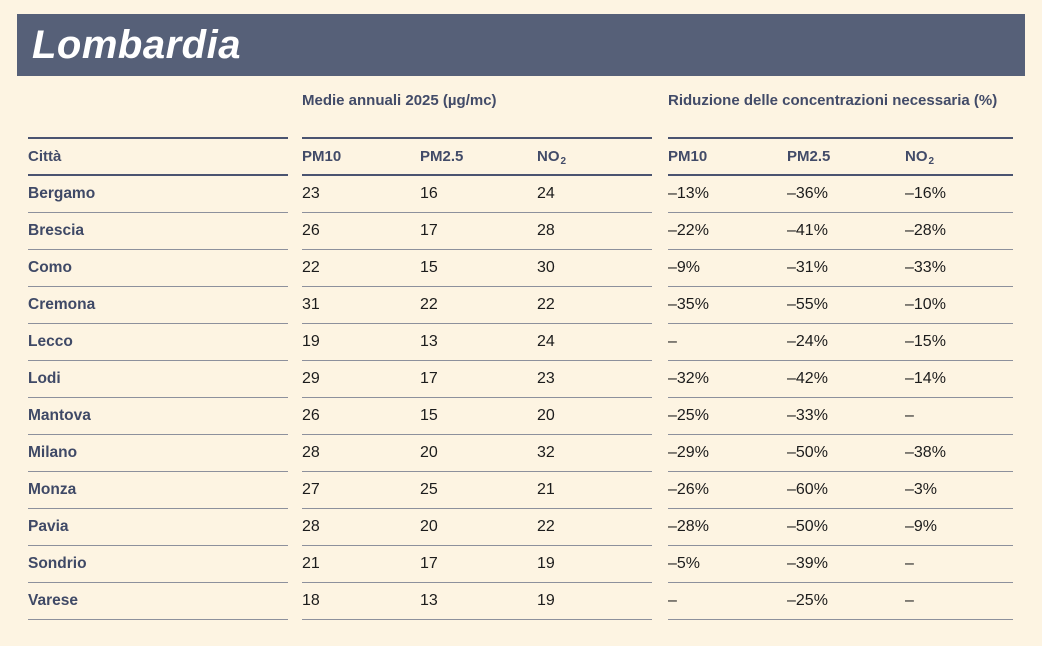 This screenshot has height=646, width=1042. What do you see at coordinates (807, 489) in the screenshot?
I see `riduzione-pm25-value: –60%` at bounding box center [807, 489].